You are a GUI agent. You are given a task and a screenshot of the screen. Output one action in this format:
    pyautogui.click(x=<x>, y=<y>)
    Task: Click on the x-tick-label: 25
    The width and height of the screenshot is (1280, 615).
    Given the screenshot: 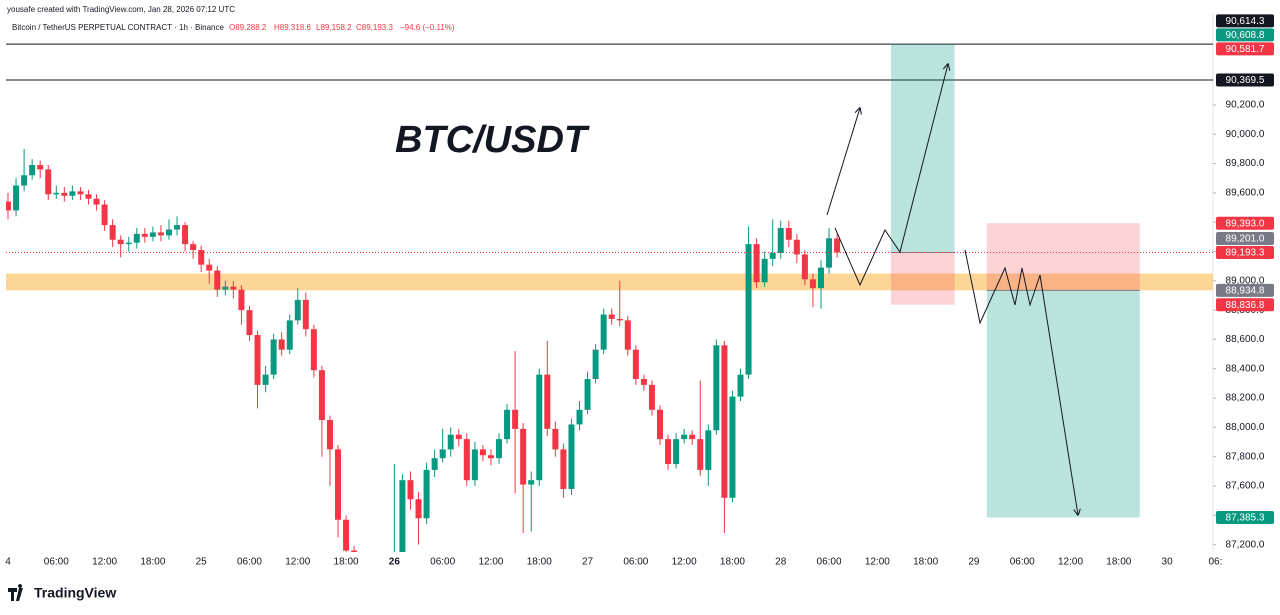 What is the action you would take?
    pyautogui.click(x=202, y=562)
    